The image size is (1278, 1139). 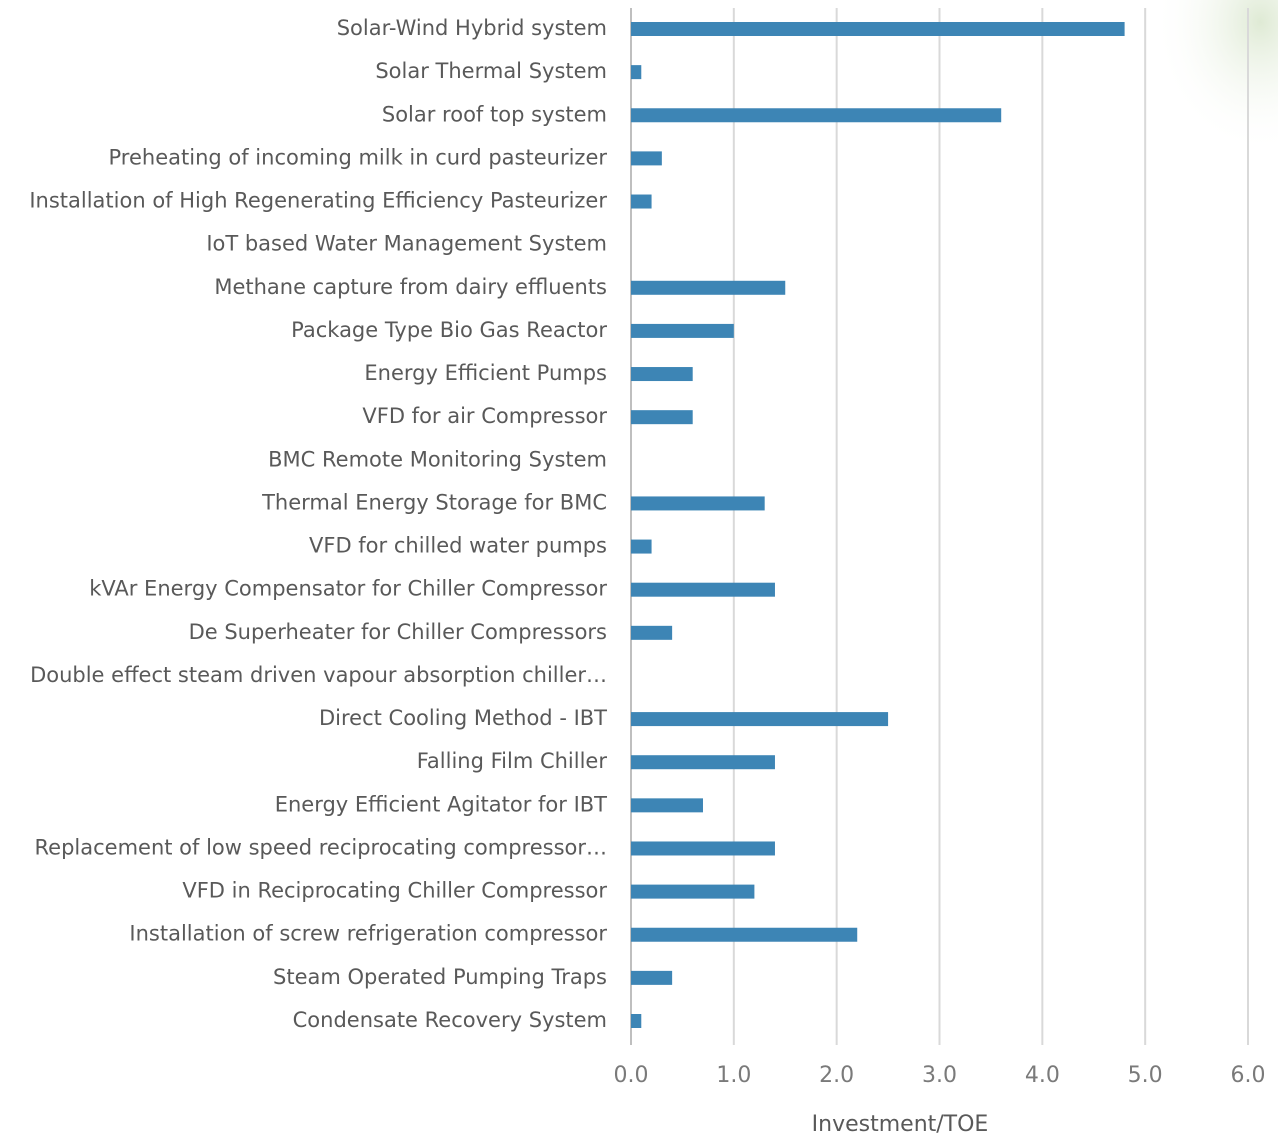 I want to click on y-tick-label: VFD for air Compressor, so click(x=484, y=416).